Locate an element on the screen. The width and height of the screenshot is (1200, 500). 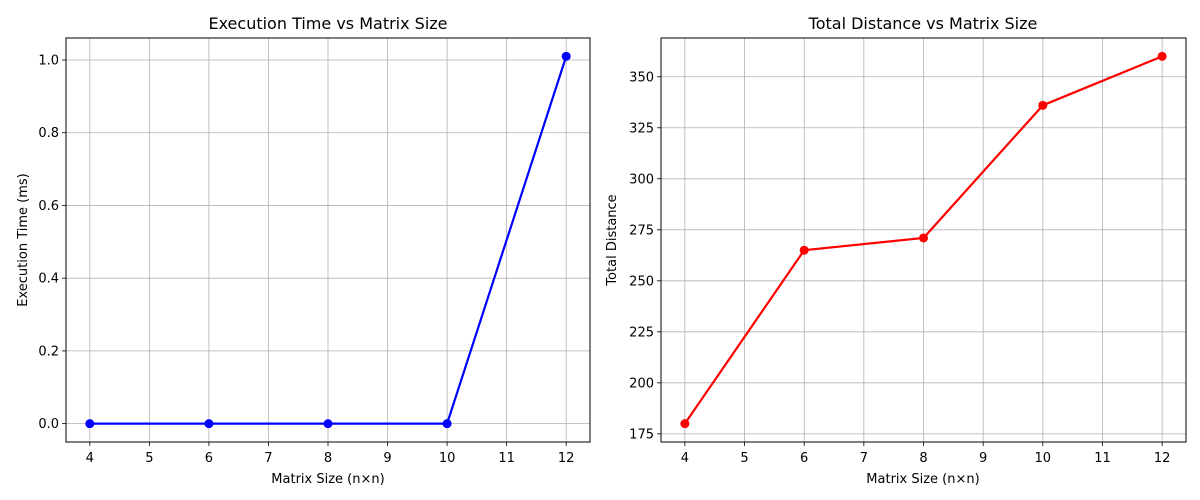
y-tick-label: 1.0 is located at coordinates (48, 61).